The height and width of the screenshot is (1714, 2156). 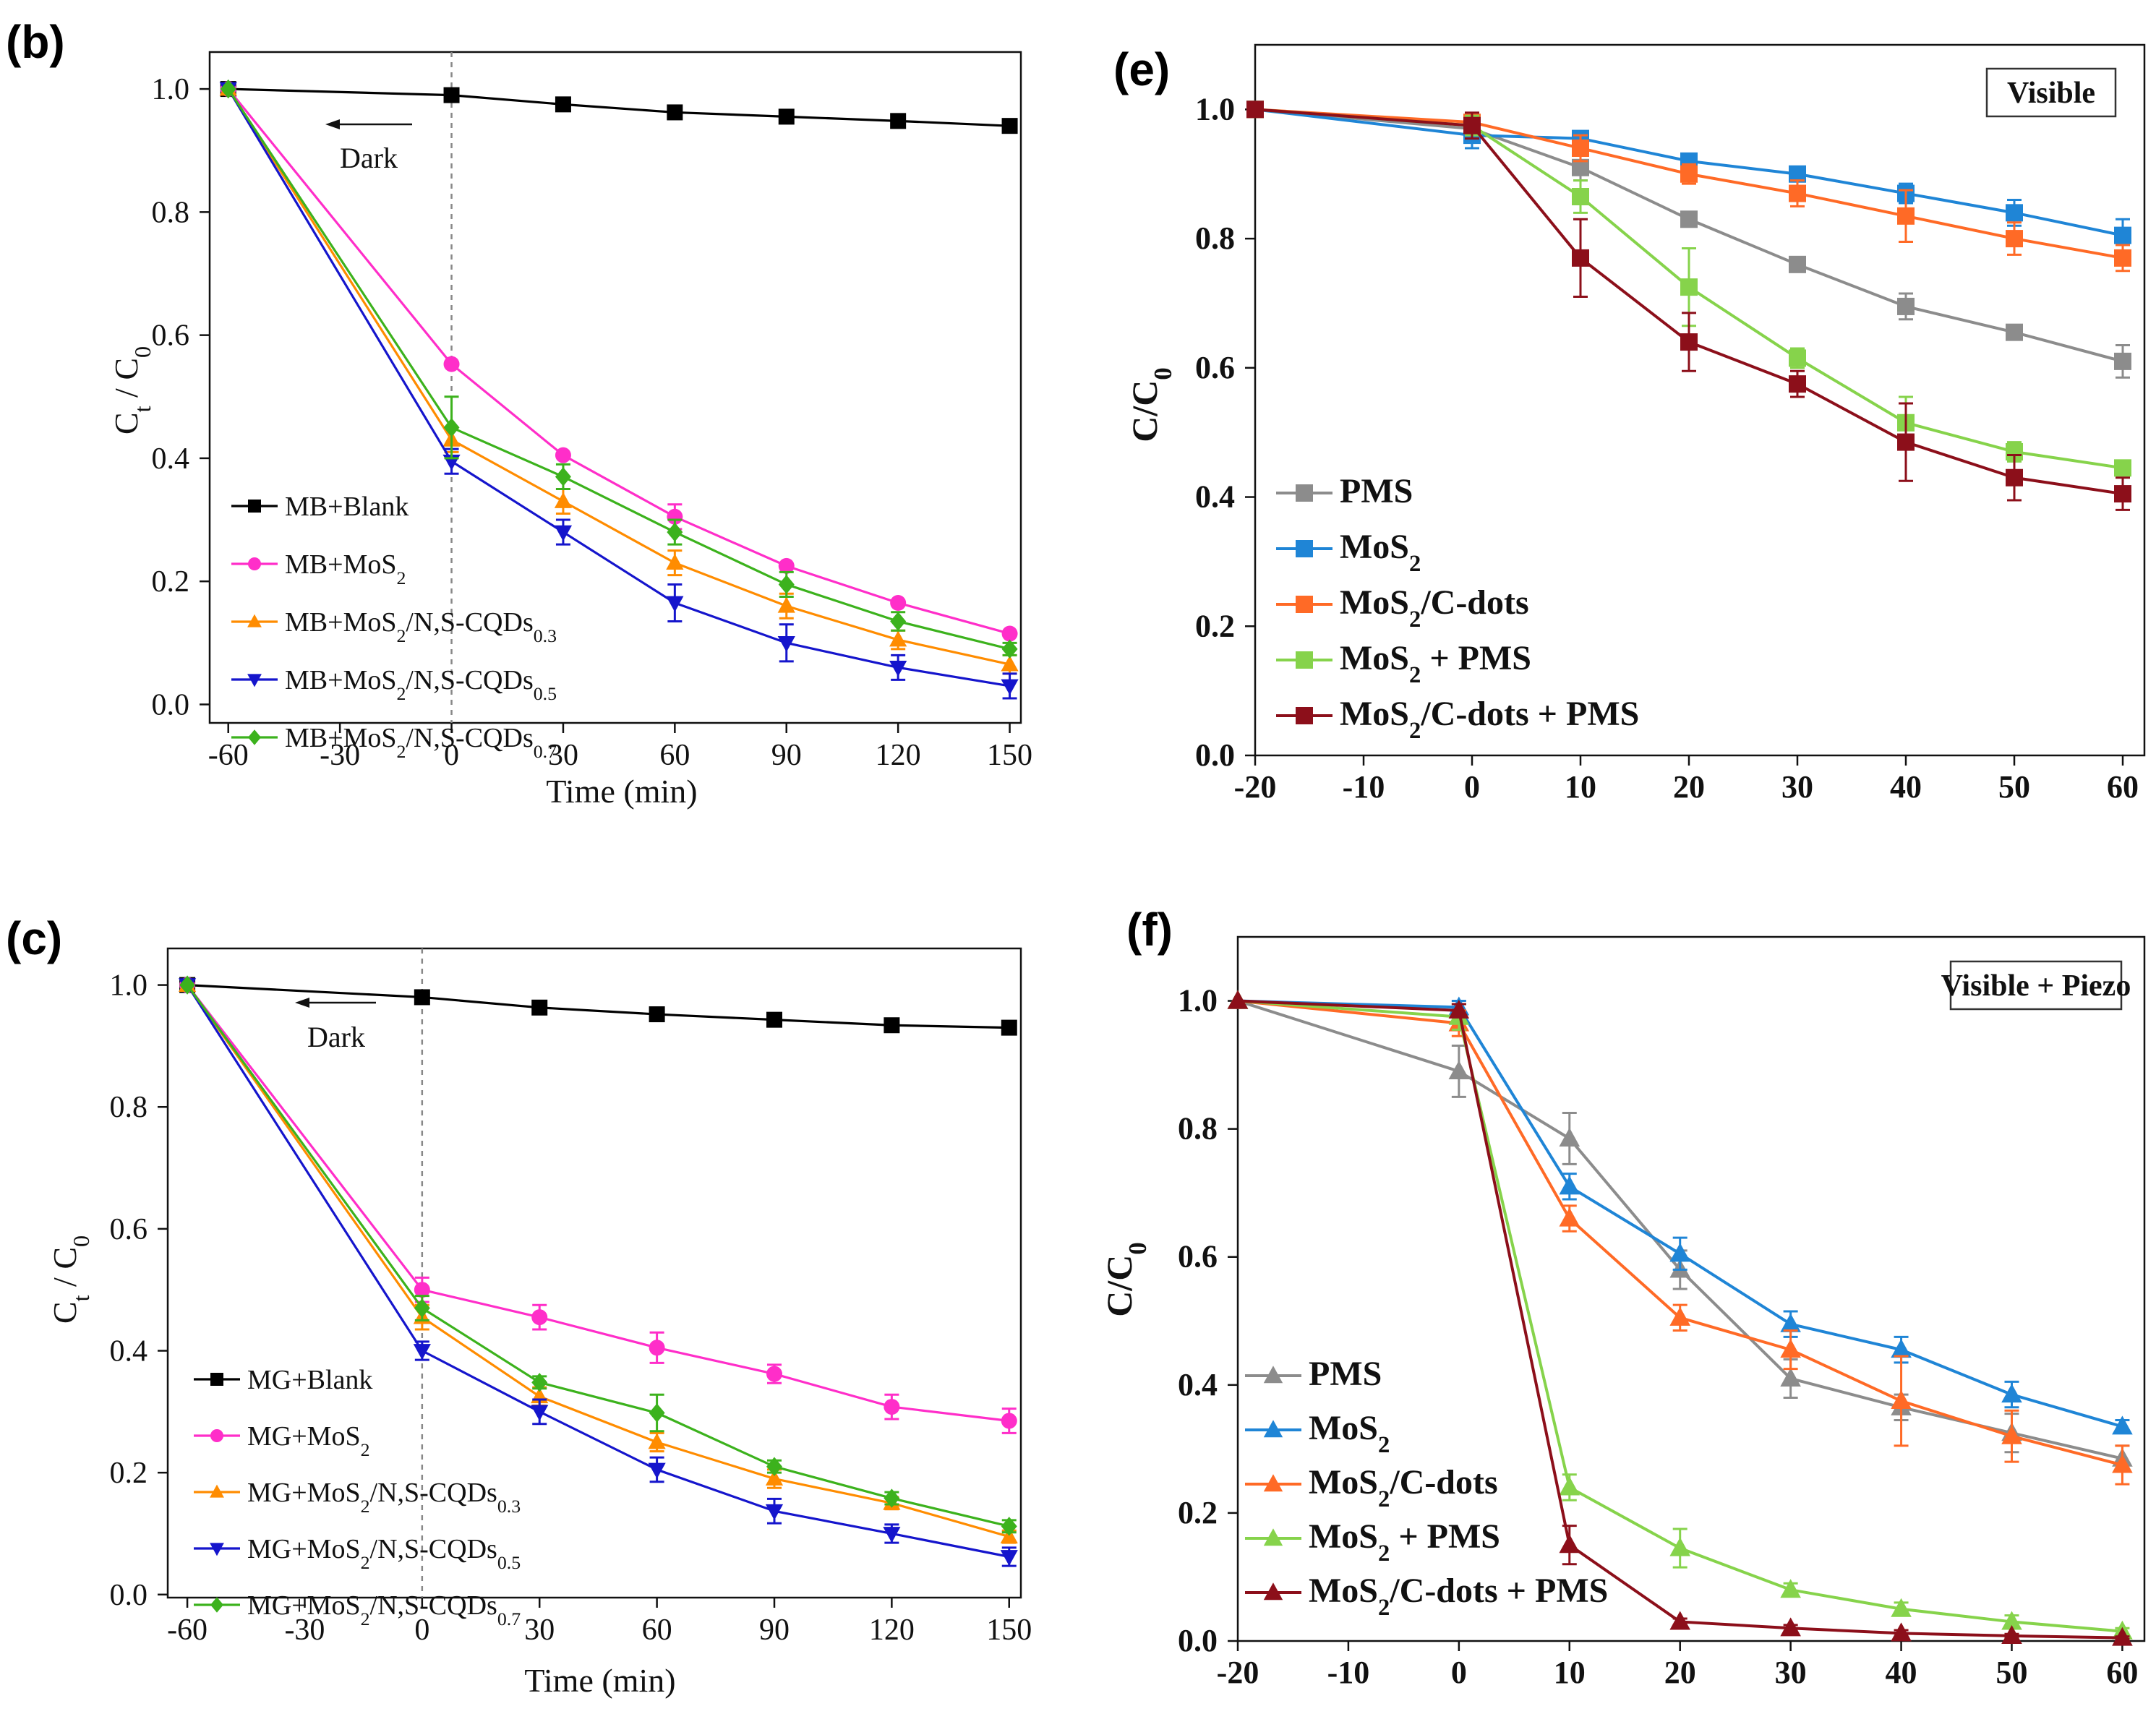 I want to click on x-tick-label: 150, so click(x=1009, y=1630).